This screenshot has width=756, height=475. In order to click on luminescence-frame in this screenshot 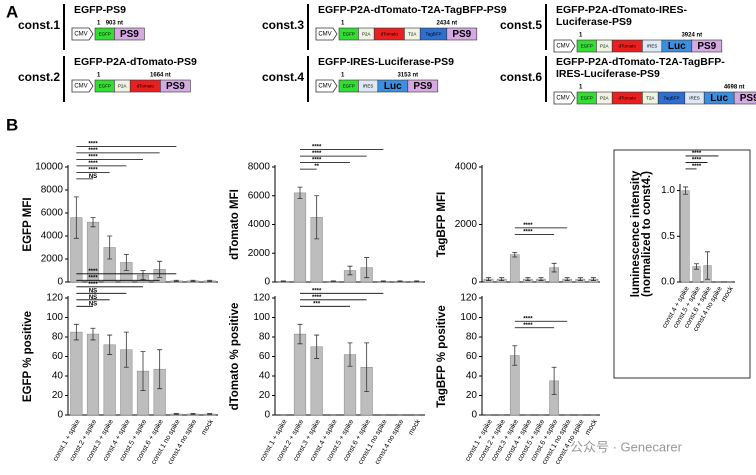, I will do `click(682, 264)`.